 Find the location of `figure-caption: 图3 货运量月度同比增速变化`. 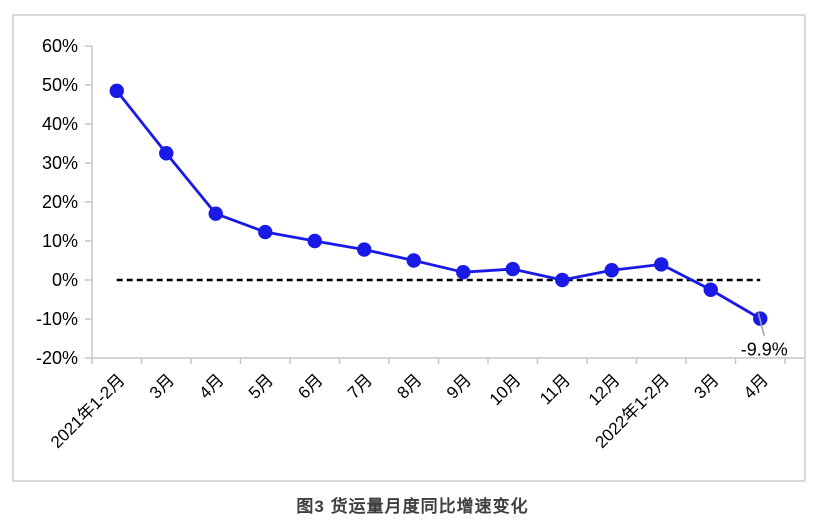

figure-caption: 图3 货运量月度同比增速变化 is located at coordinates (412, 506).